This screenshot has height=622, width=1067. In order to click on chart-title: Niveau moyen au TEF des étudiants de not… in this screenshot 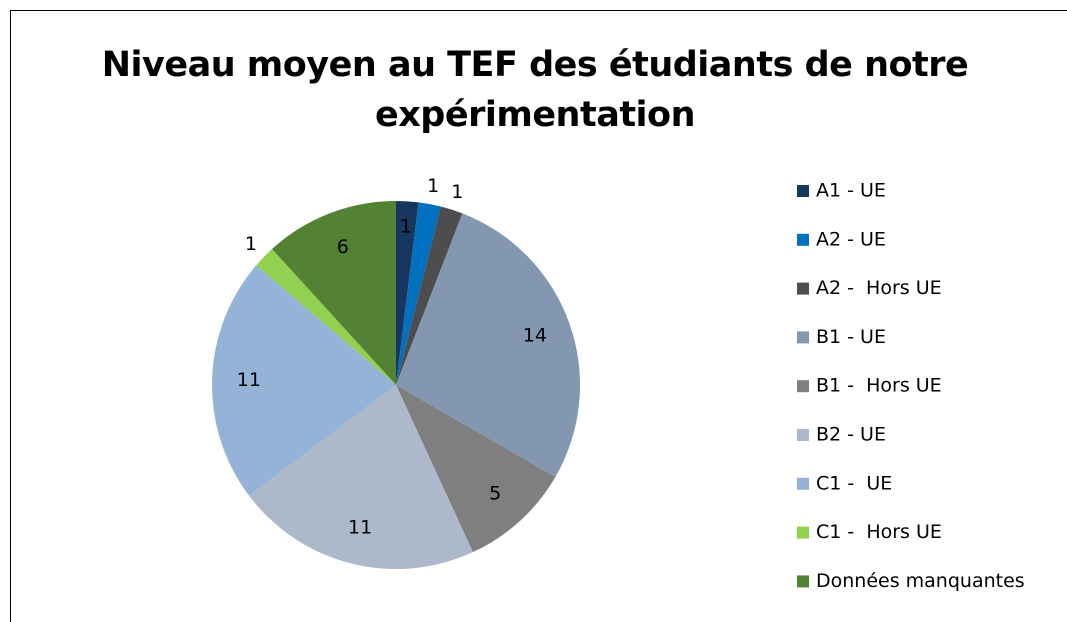, I will do `click(535, 90)`.